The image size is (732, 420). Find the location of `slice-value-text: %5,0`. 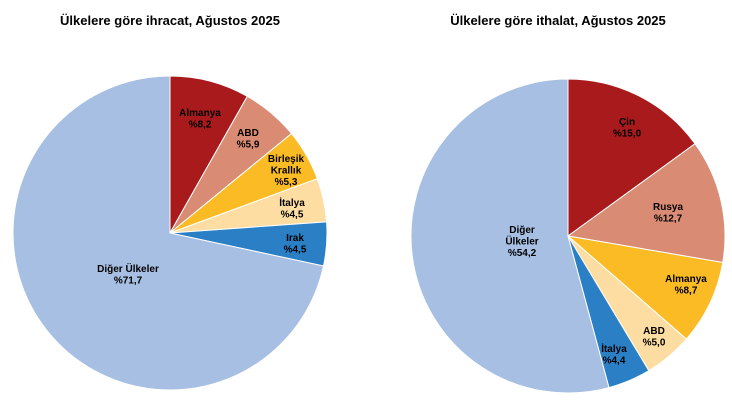

slice-value-text: %5,0 is located at coordinates (654, 342).